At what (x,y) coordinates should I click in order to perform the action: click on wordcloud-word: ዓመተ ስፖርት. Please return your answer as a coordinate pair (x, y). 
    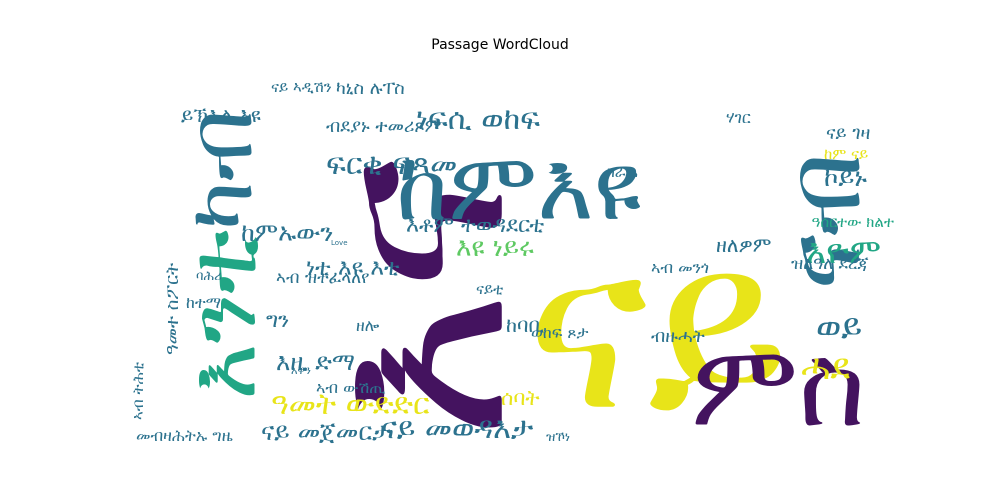
    Looking at the image, I should click on (172, 308).